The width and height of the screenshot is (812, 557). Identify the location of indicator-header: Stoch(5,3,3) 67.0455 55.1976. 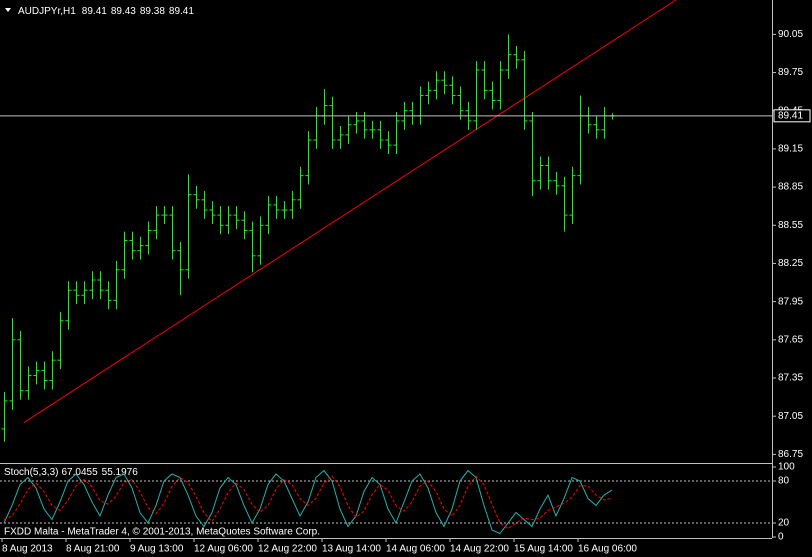
(71, 472).